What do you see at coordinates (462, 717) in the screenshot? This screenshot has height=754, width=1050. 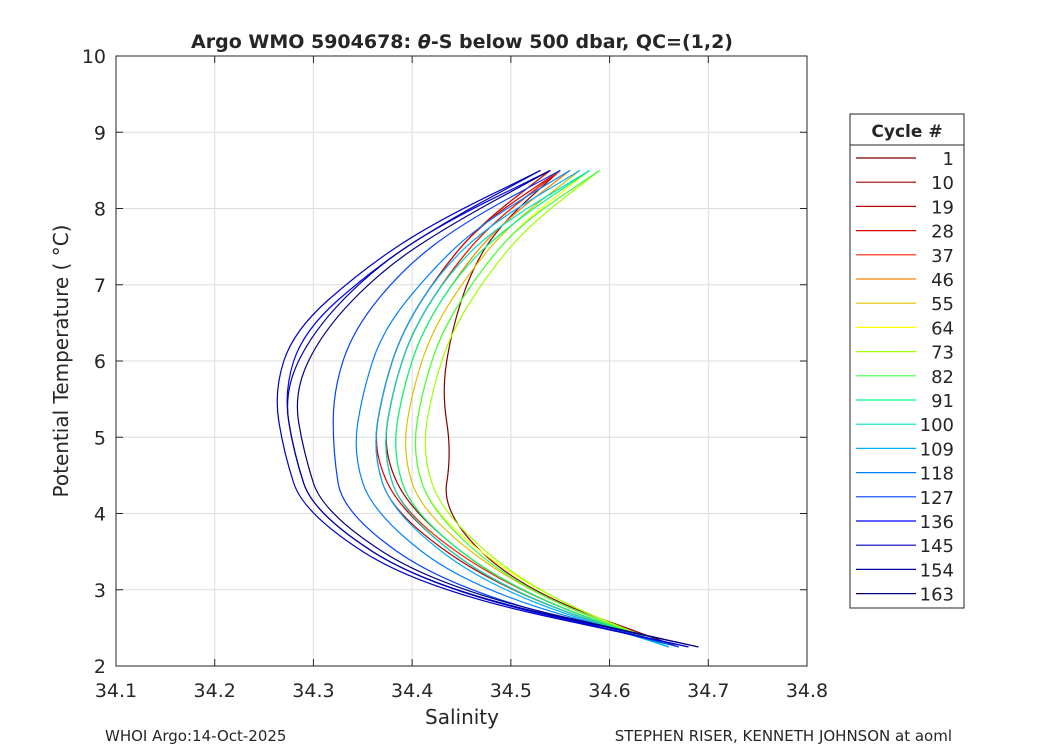 I see `x-axis-label: Salinity` at bounding box center [462, 717].